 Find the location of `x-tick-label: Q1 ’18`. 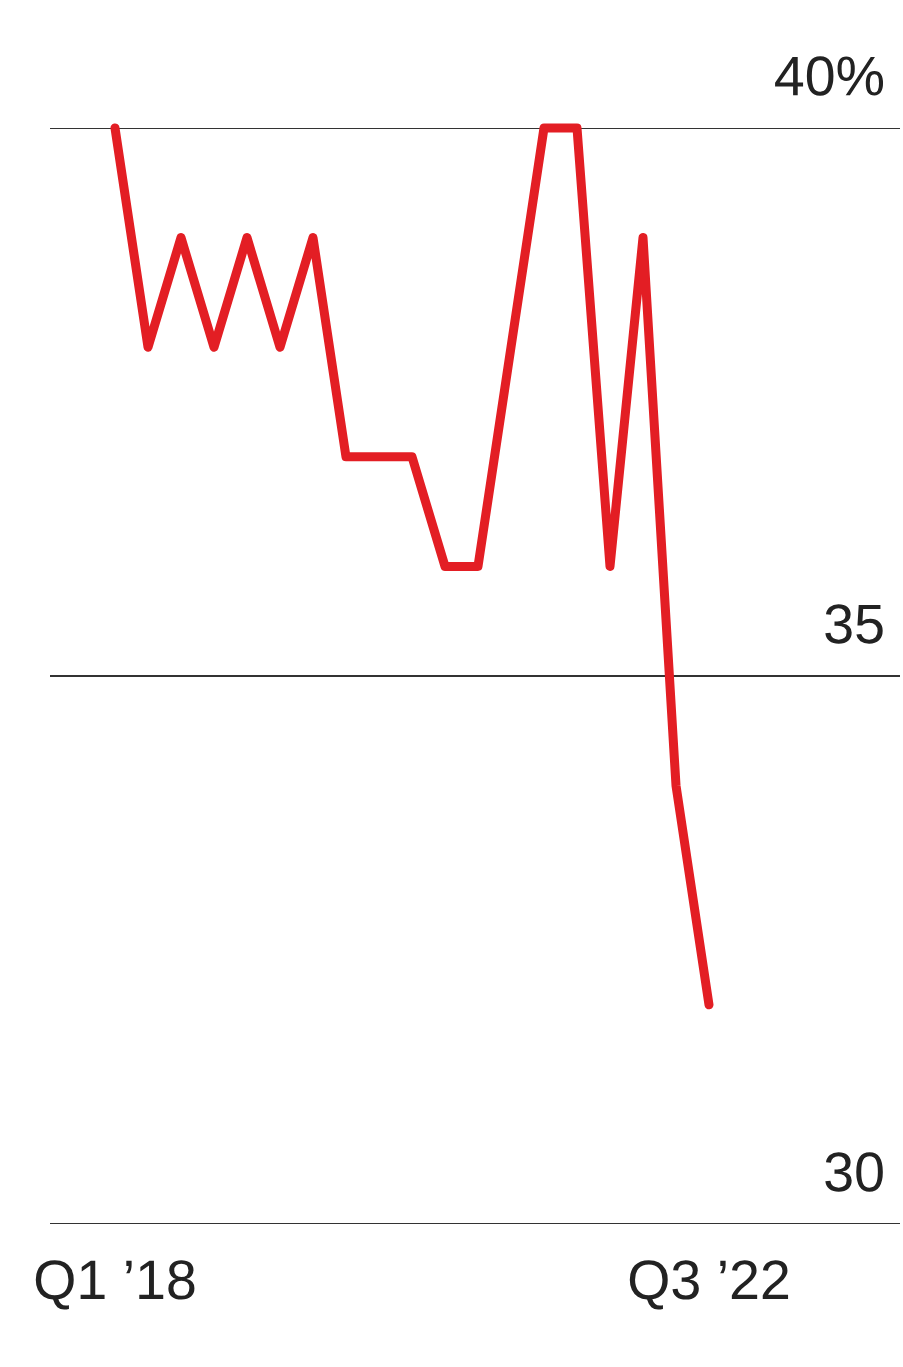

x-tick-label: Q1 ’18 is located at coordinates (115, 1285).